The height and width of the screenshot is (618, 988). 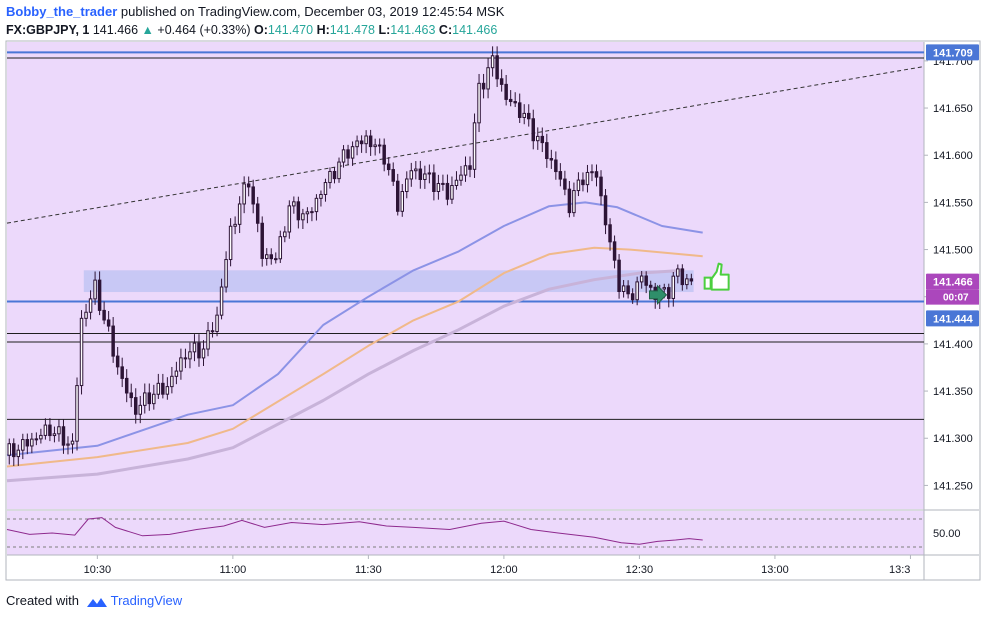 I want to click on x-tick-label: 12:30, so click(x=640, y=570).